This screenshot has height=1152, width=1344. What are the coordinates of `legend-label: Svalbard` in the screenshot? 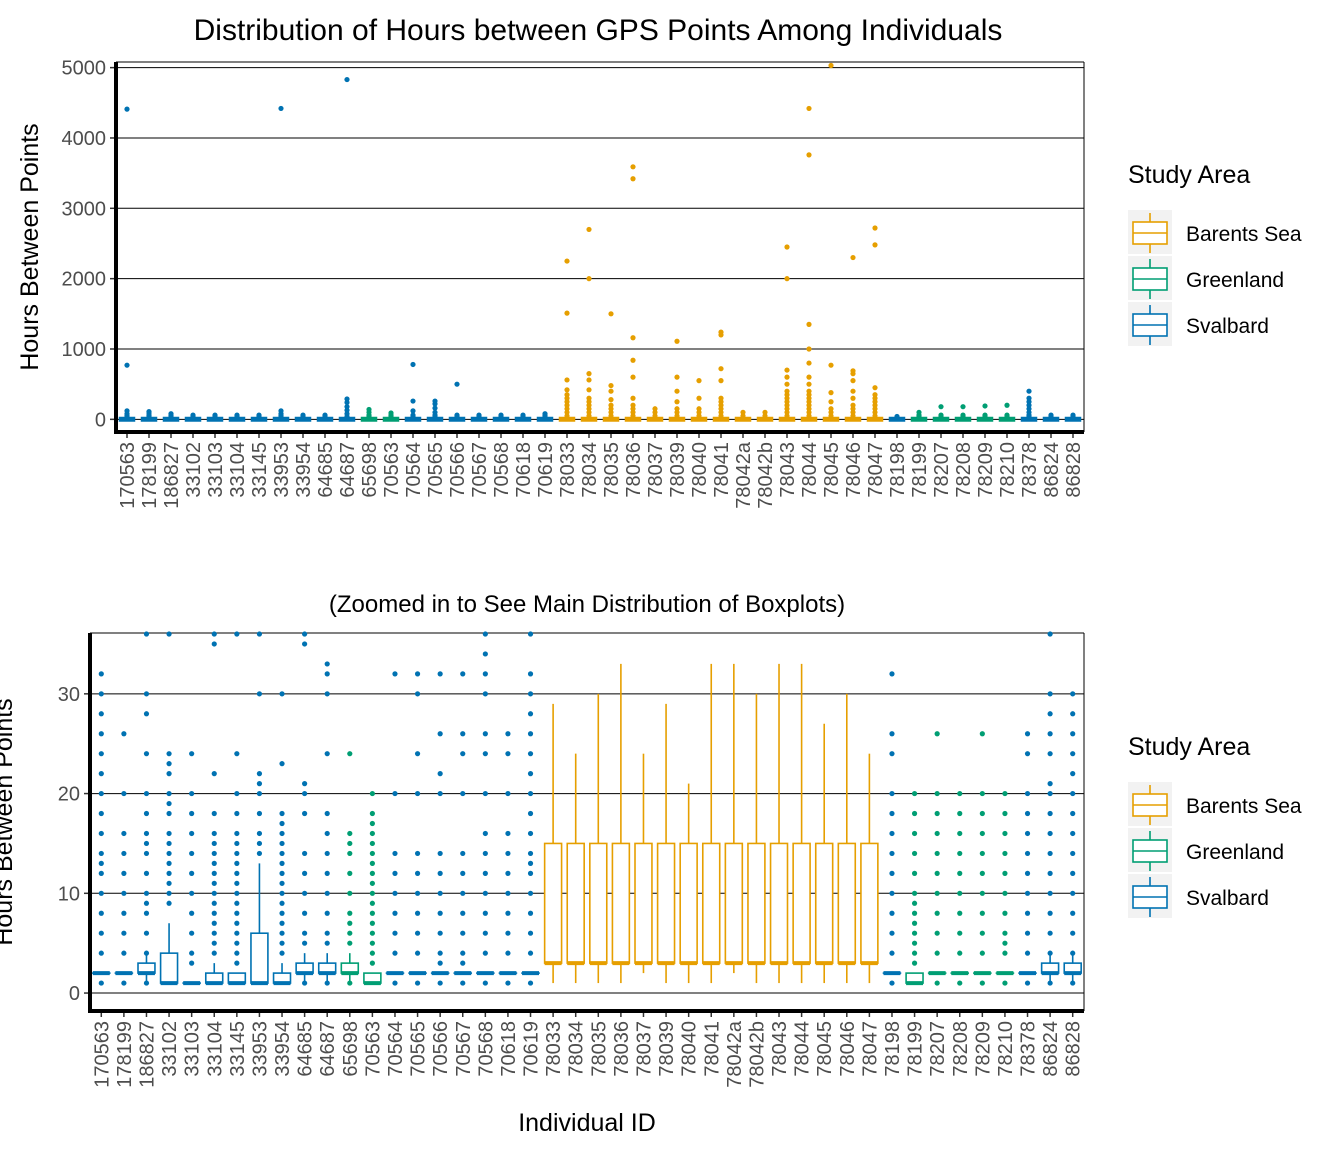 It's located at (1227, 898).